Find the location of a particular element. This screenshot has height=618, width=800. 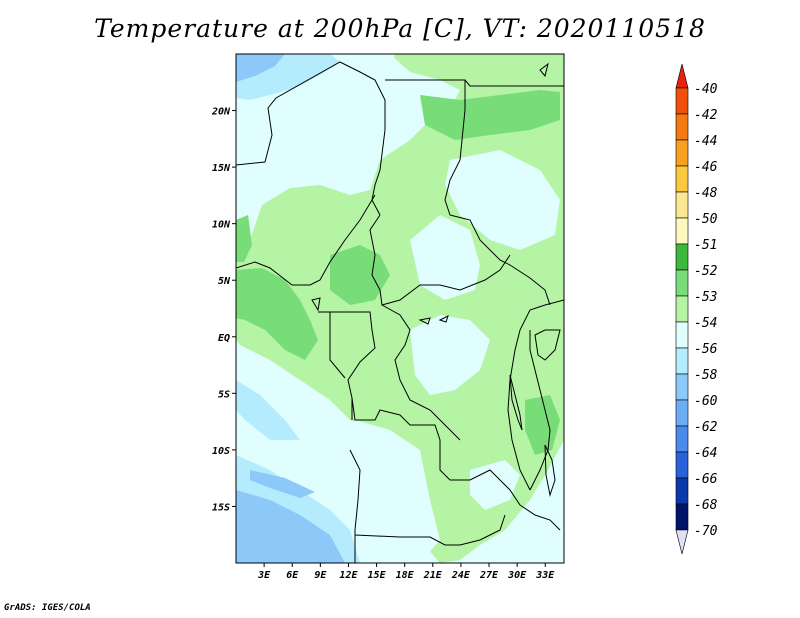

colorbar-label: -42 is located at coordinates (706, 115).